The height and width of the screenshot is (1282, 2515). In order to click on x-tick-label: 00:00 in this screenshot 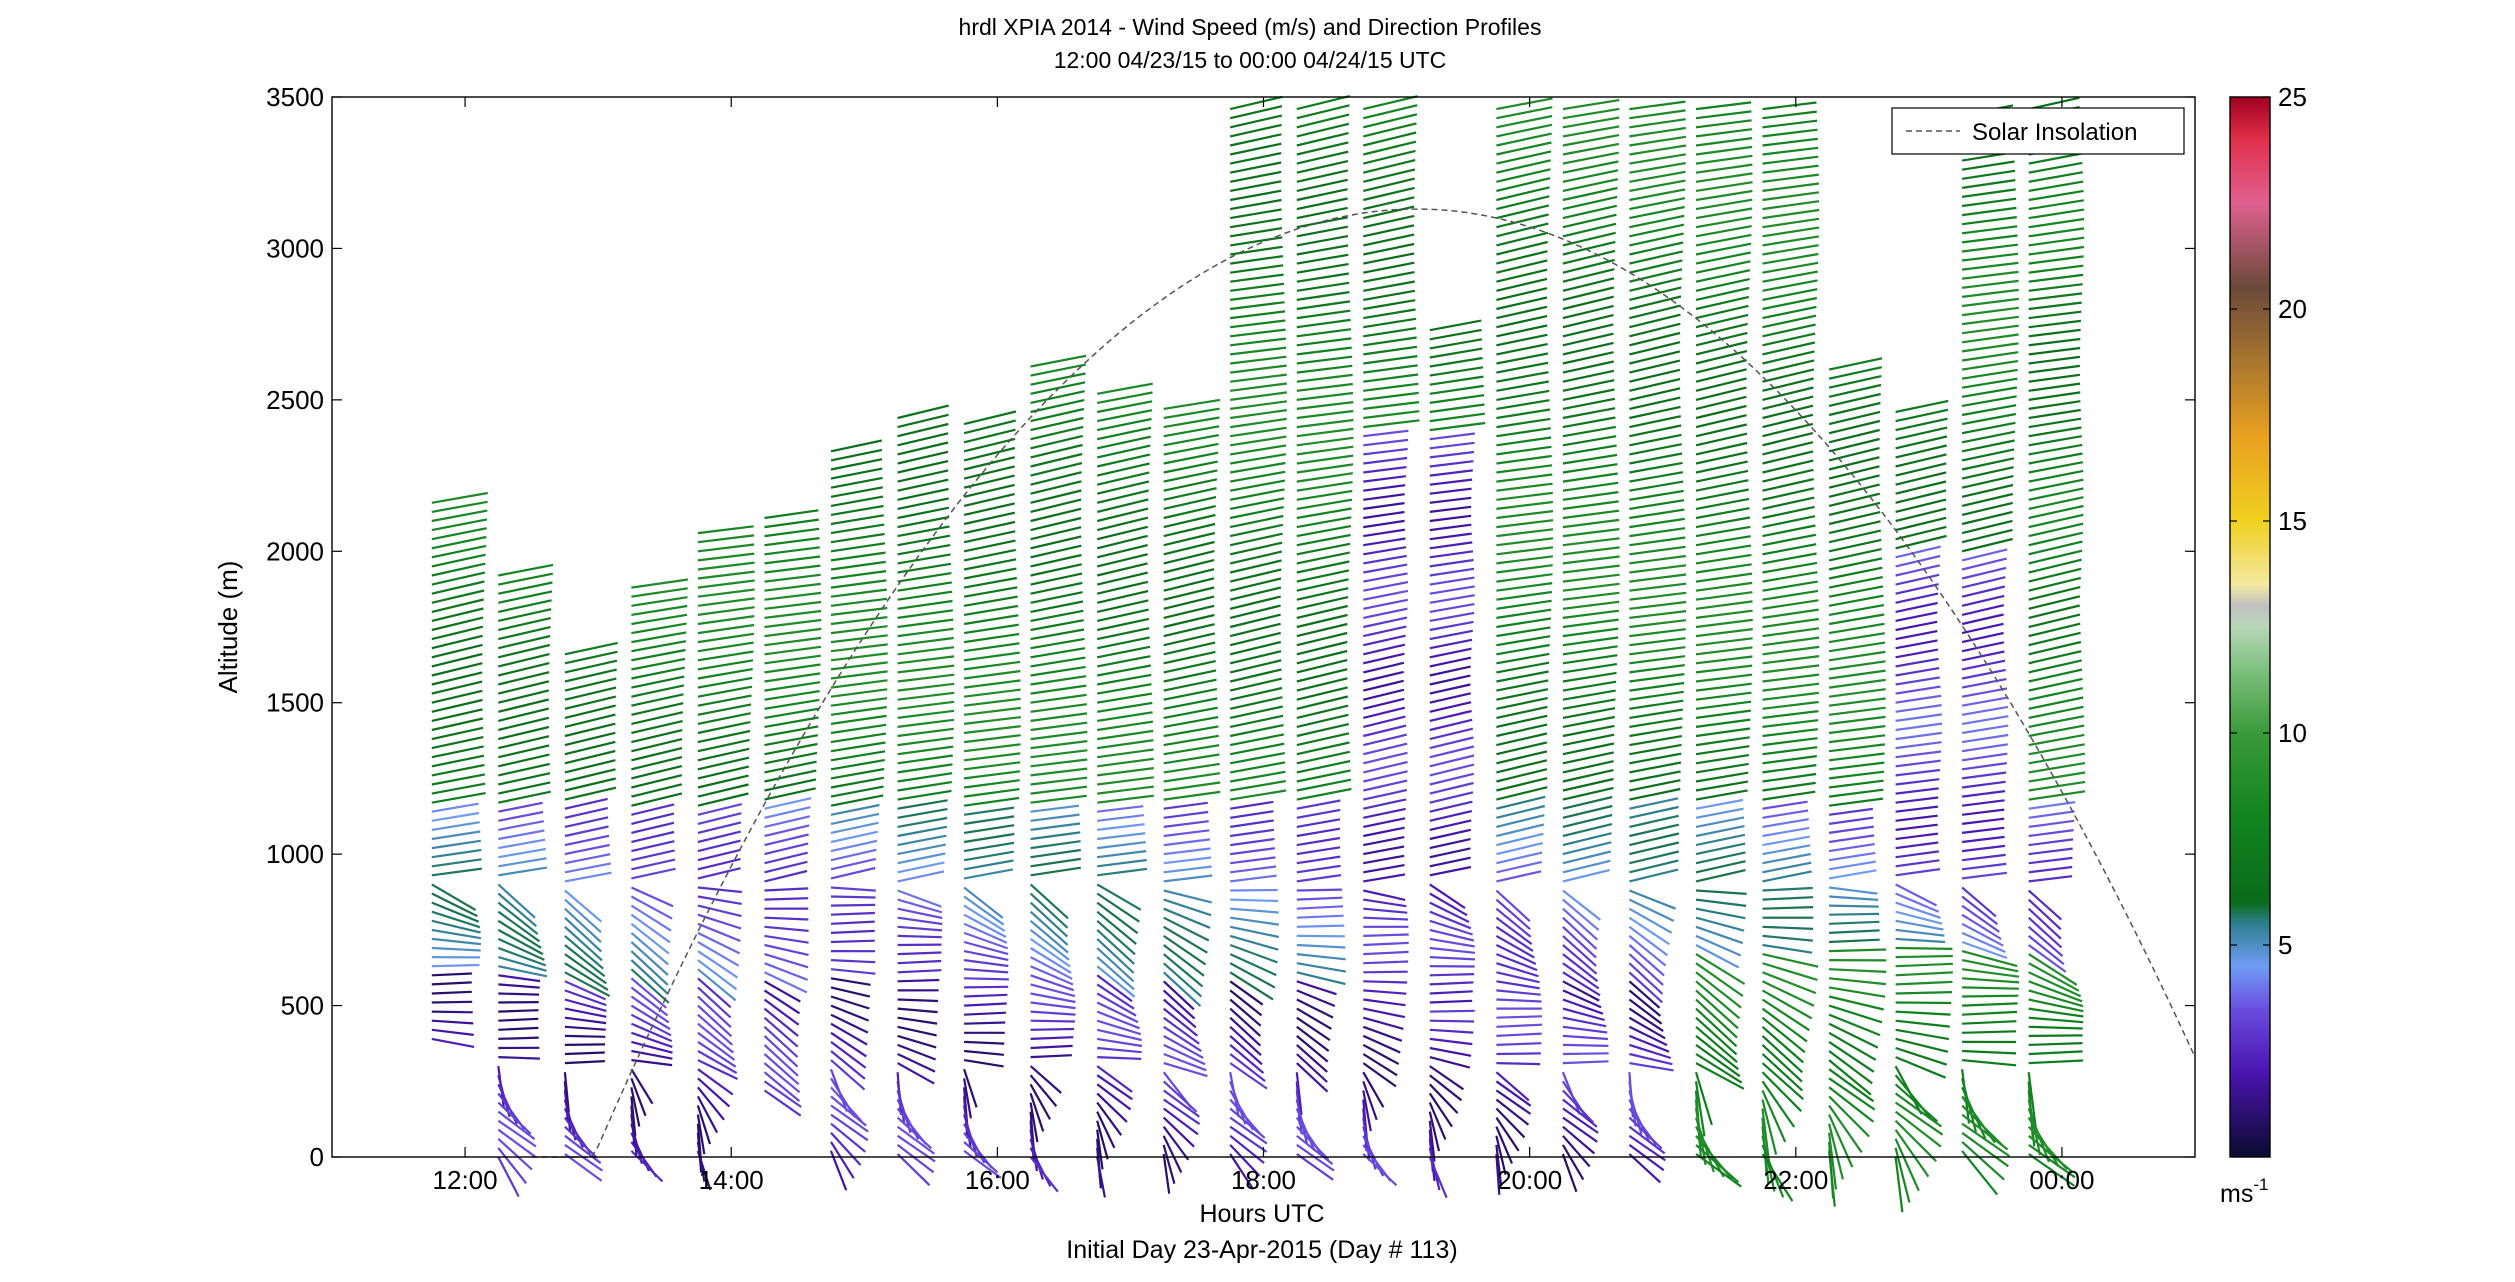, I will do `click(2061, 1180)`.